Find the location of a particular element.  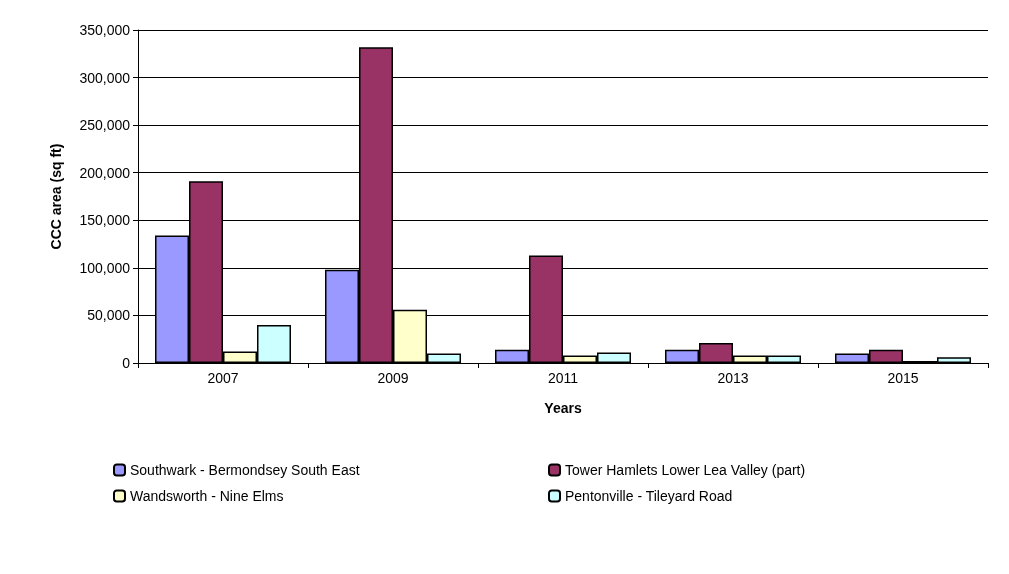

y-tick-label: 350,000 is located at coordinates (105, 30).